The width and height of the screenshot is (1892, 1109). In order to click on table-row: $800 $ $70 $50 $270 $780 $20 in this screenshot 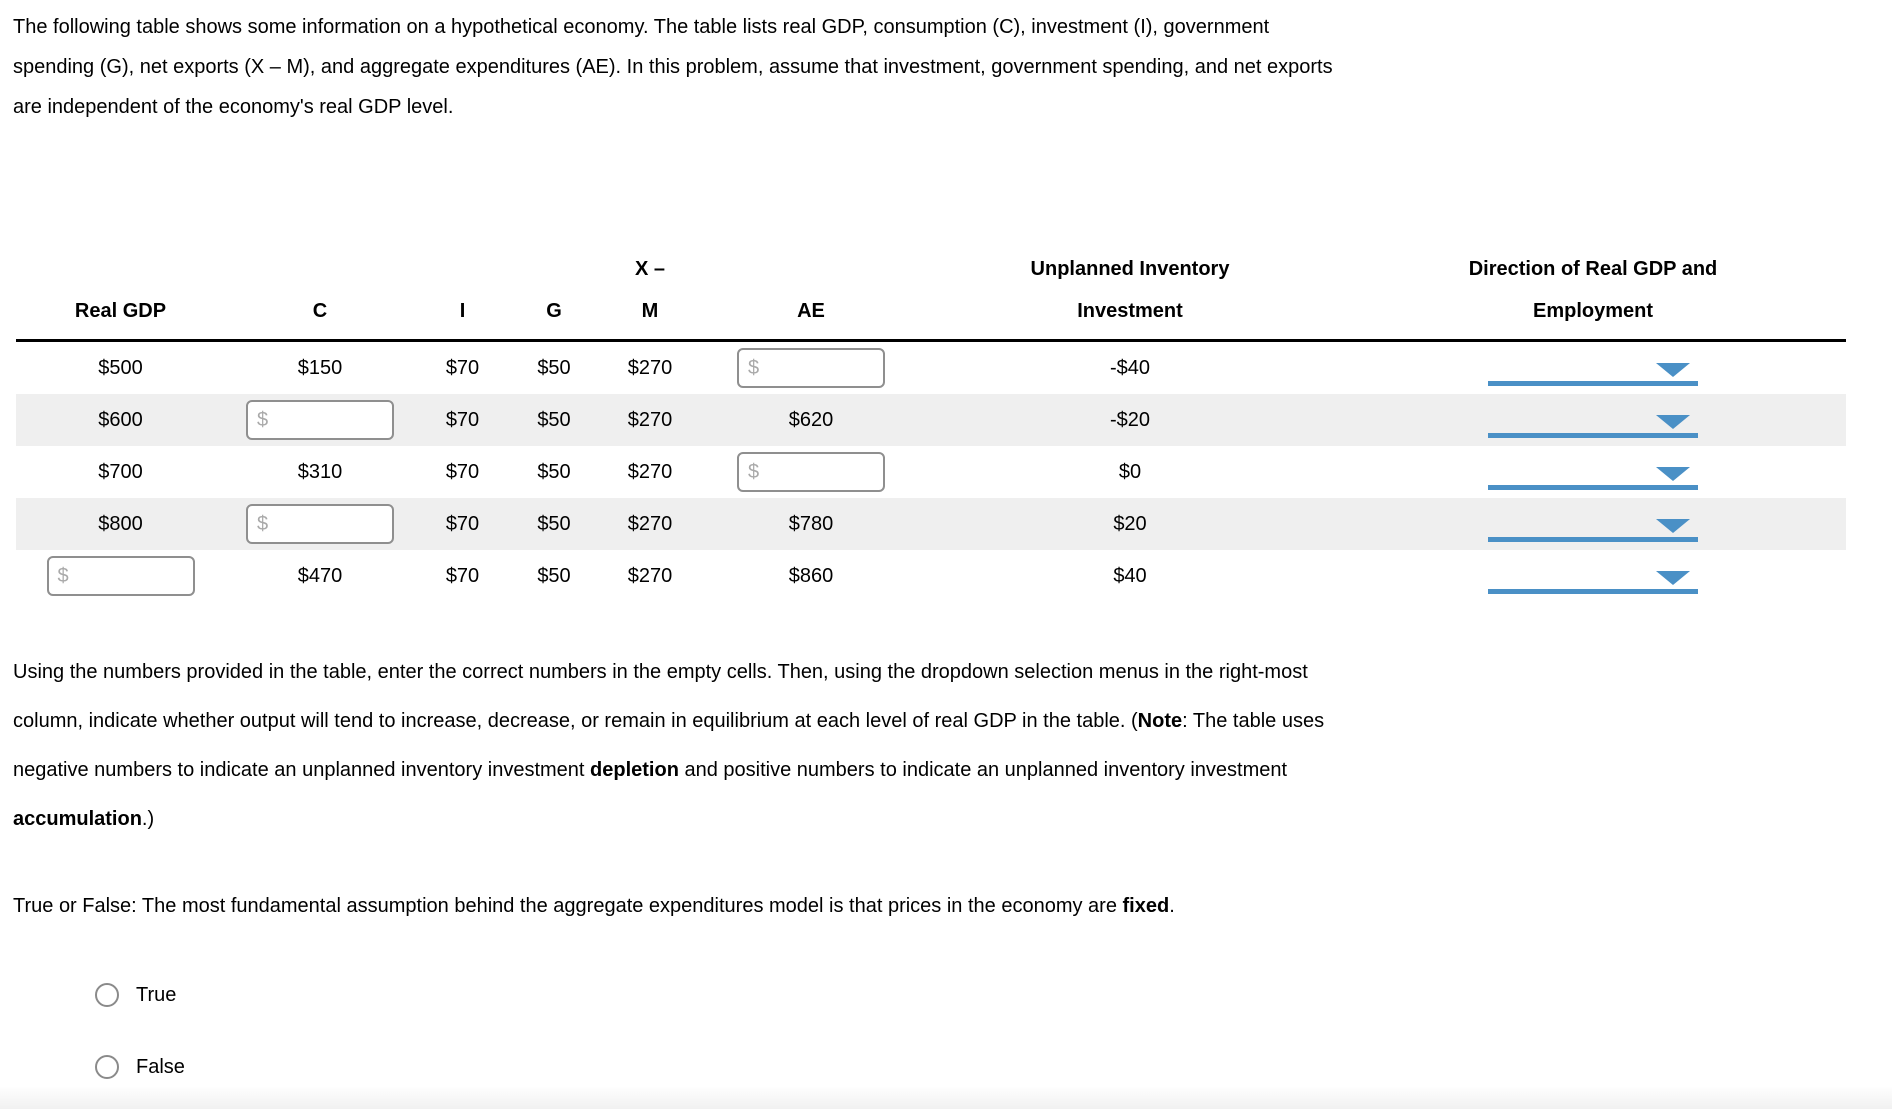, I will do `click(931, 524)`.